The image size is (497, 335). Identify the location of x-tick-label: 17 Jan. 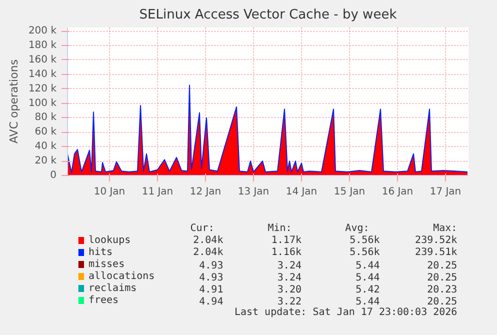
(446, 192).